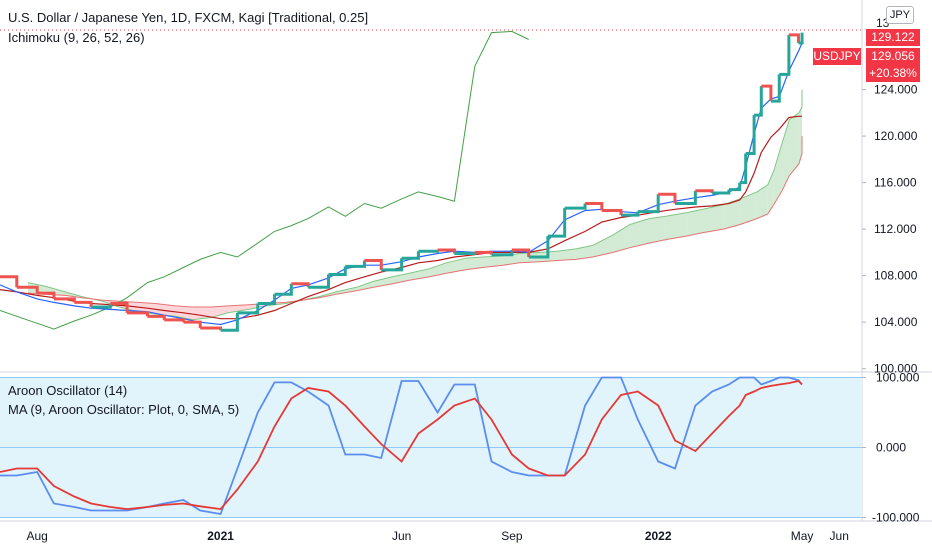 Image resolution: width=932 pixels, height=550 pixels. Describe the element at coordinates (68, 390) in the screenshot. I see `aroon-legend: Aroon Oscillator (14)` at that location.